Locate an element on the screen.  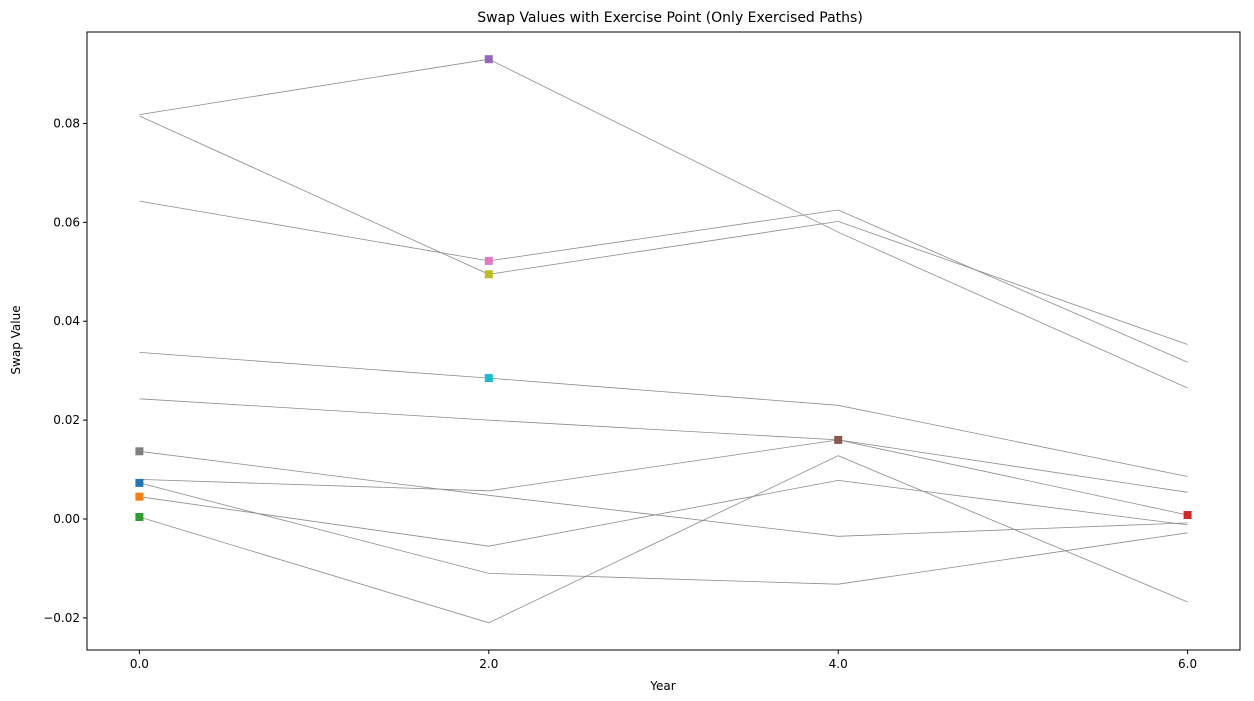
y-axis-label: Swap Value is located at coordinates (16, 339).